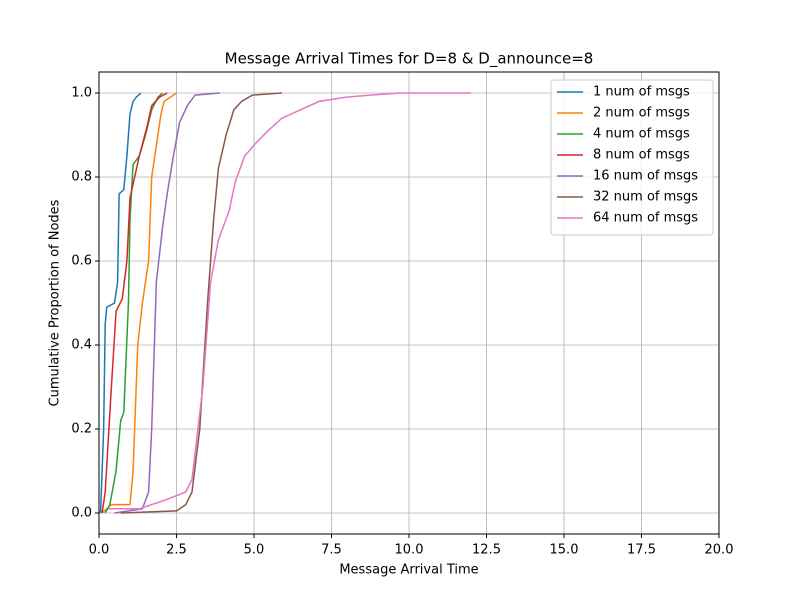 The width and height of the screenshot is (800, 600). I want to click on x-tick-label: 17.5, so click(641, 550).